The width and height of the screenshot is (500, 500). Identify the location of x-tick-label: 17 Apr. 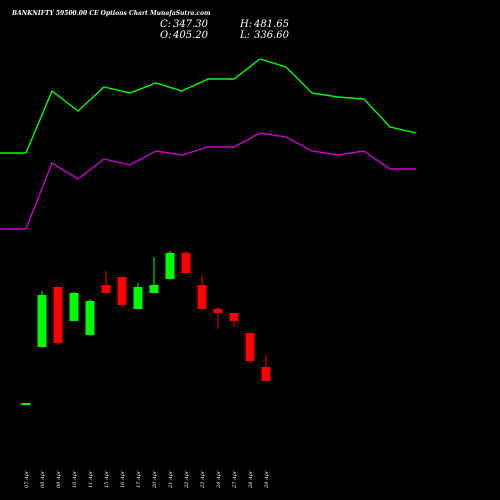
(139, 479).